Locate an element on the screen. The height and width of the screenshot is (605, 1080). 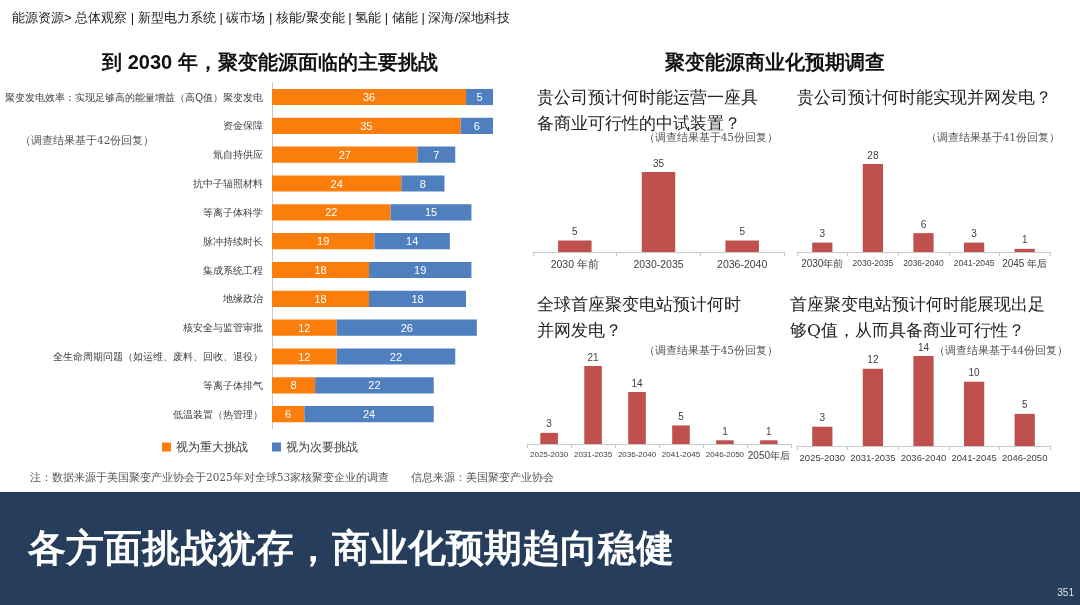
data-label: 15 is located at coordinates (431, 212).